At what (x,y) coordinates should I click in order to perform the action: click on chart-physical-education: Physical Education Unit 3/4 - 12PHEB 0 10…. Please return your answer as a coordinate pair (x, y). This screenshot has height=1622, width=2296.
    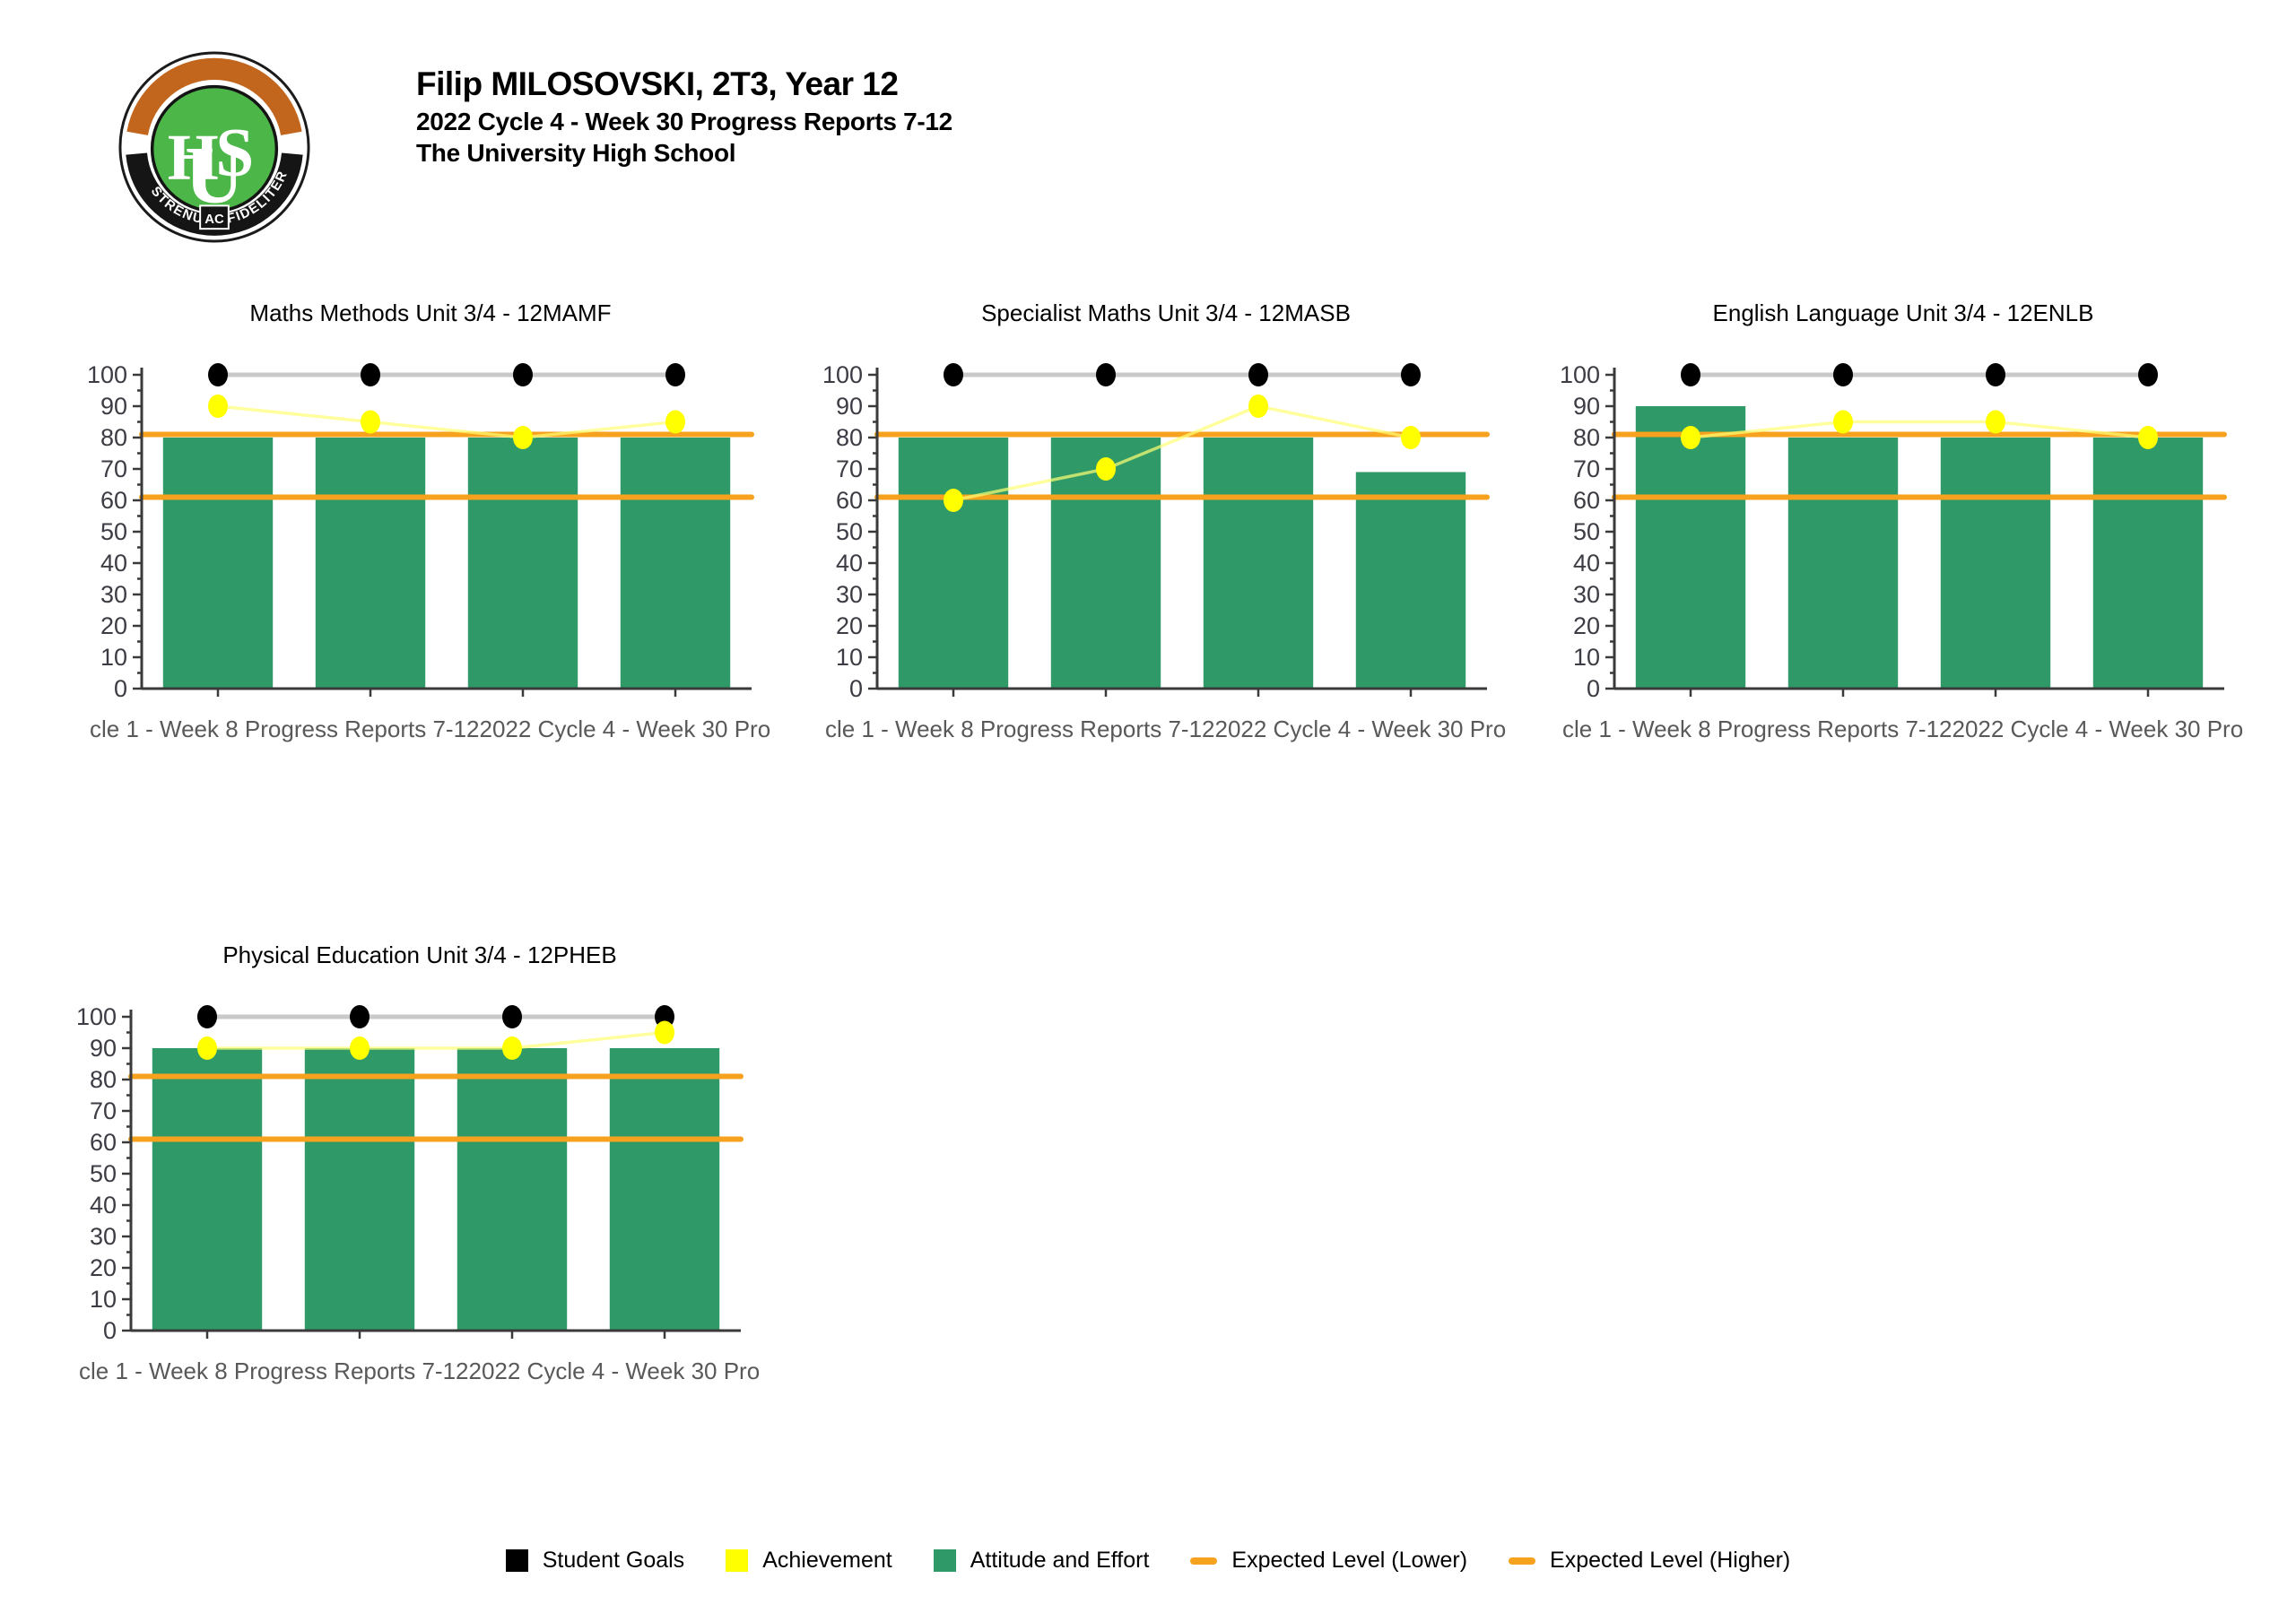
    Looking at the image, I should click on (418, 1171).